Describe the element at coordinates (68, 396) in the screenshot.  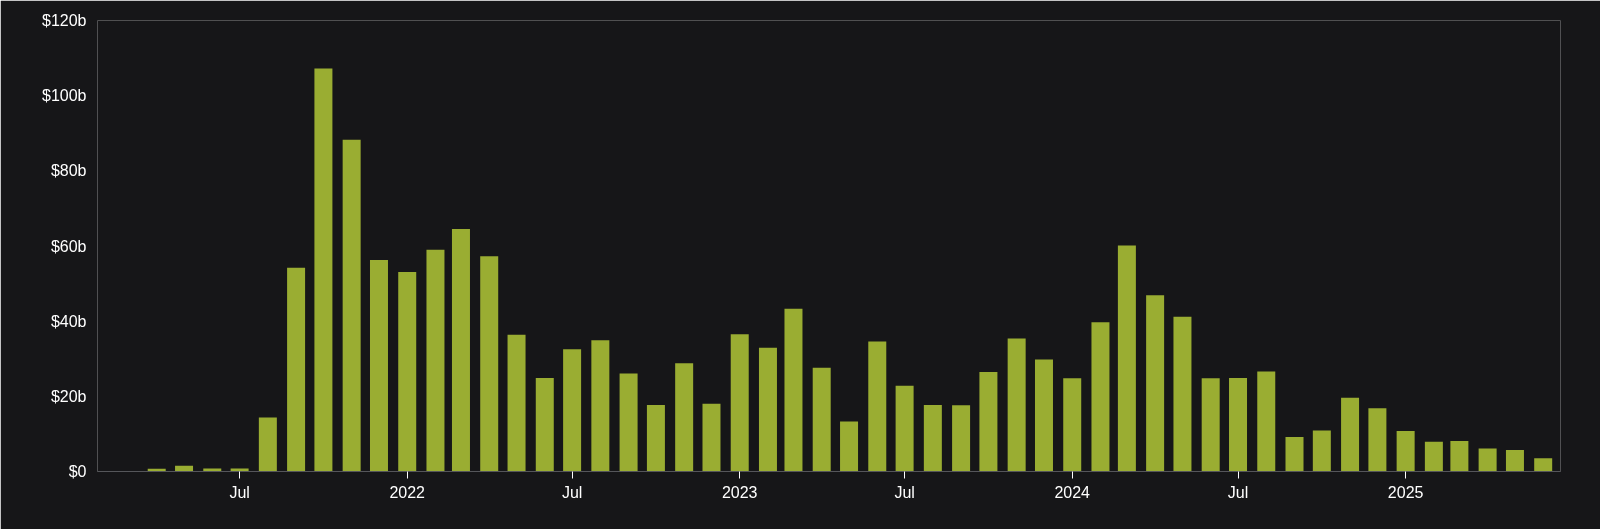
I see `y-tick-label: $20b` at that location.